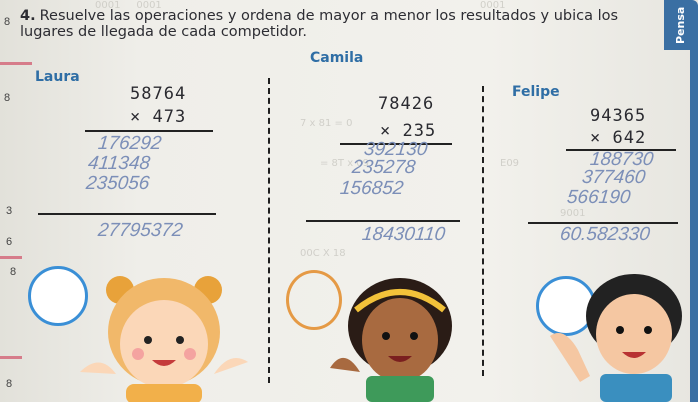 The image size is (698, 402). I want to click on background-ghost-text: E09, so click(510, 163).